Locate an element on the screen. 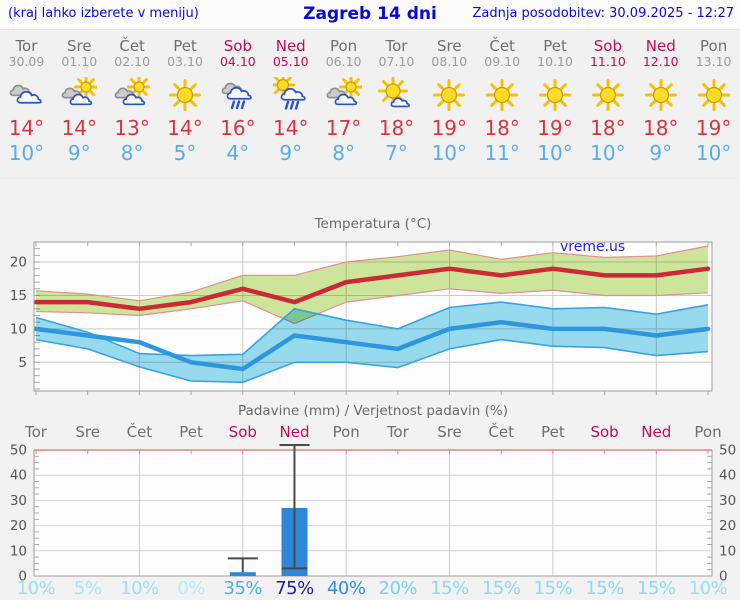  svg-text: 0% is located at coordinates (191, 588).